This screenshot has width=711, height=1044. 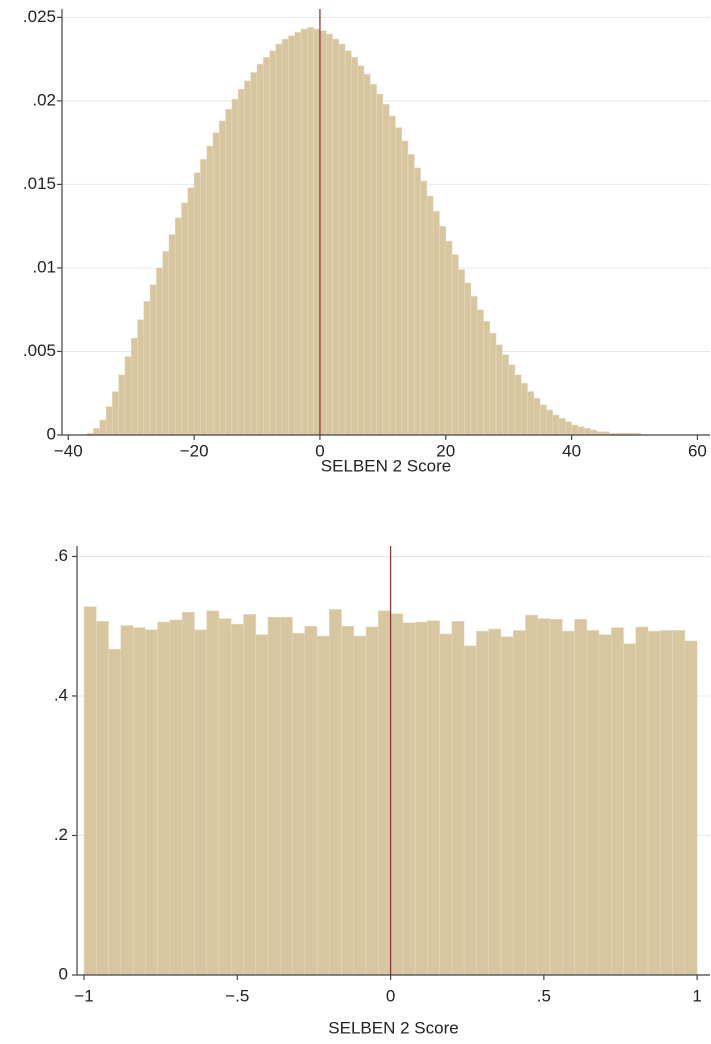 I want to click on x-tick-label: .5, so click(x=544, y=995).